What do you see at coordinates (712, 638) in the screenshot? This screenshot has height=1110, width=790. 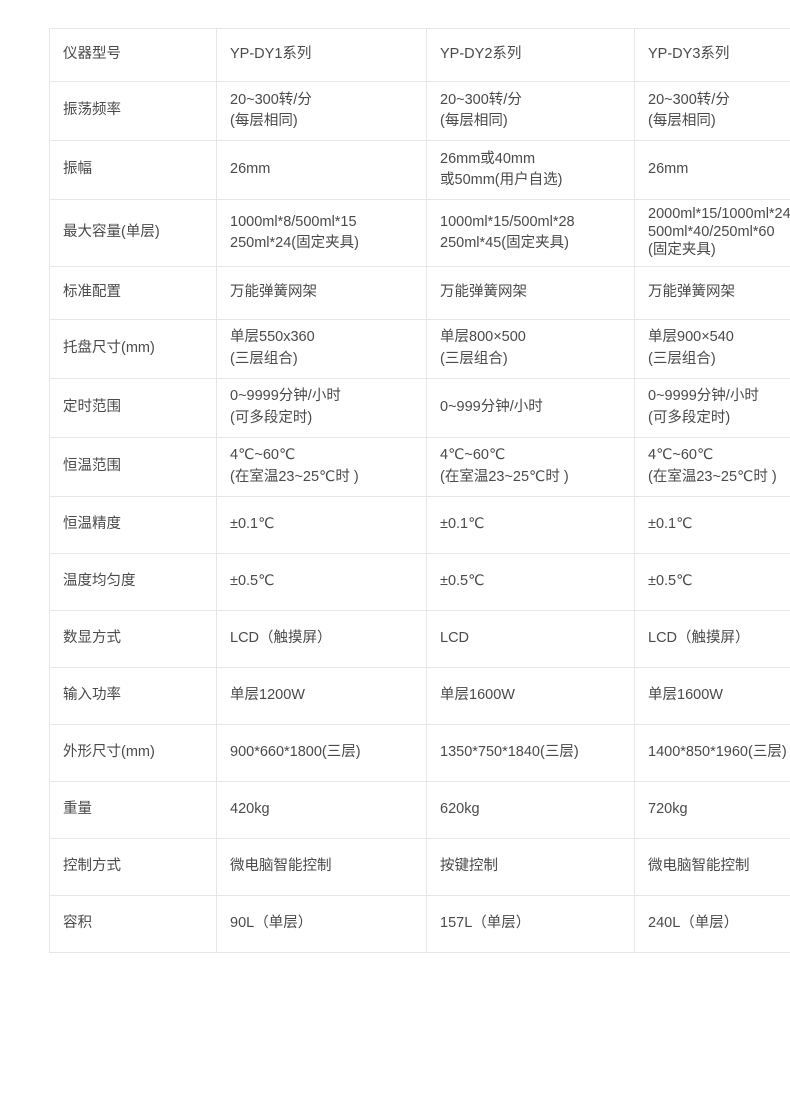 I see `cell-dy3-display-type: LCD（触摸屏）` at bounding box center [712, 638].